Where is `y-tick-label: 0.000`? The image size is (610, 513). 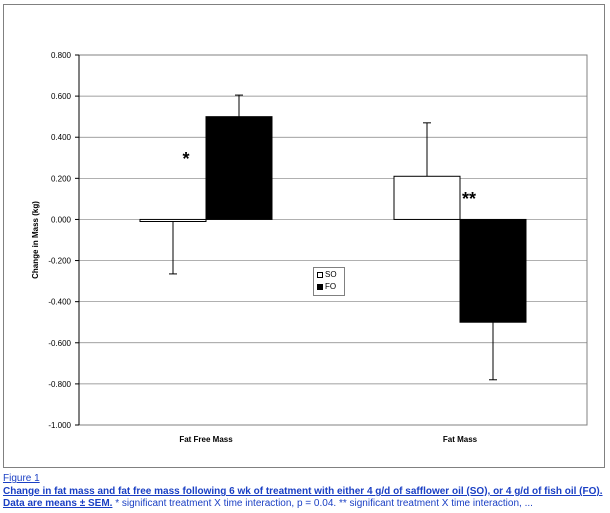
y-tick-label: 0.000 is located at coordinates (61, 219).